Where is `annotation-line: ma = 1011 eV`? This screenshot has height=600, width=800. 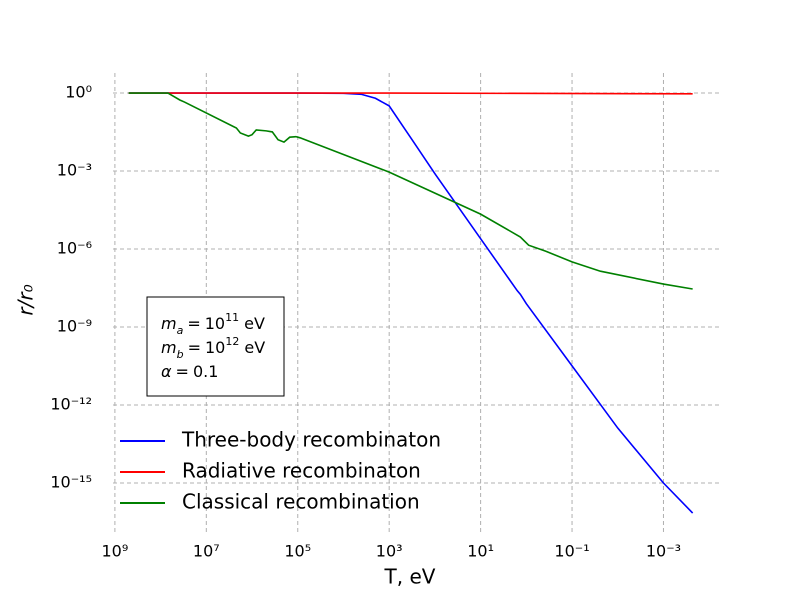
annotation-line: ma = 1011 eV is located at coordinates (213, 324).